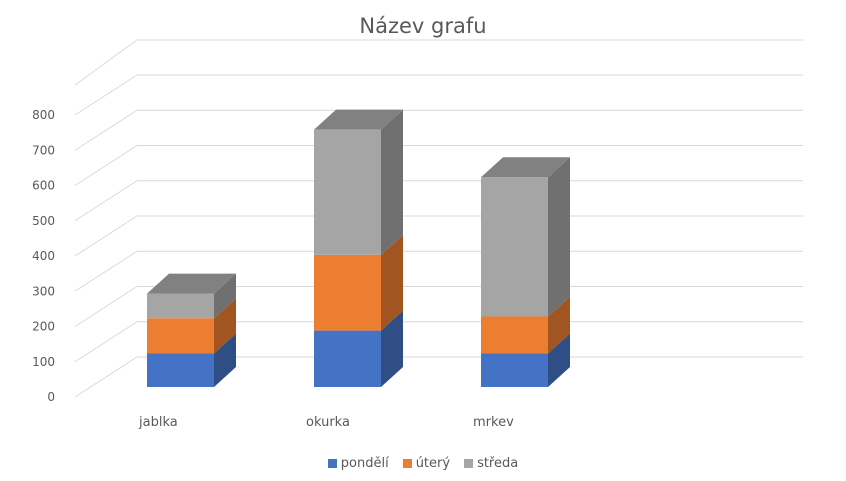  What do you see at coordinates (43, 186) in the screenshot?
I see `y-tick-label: 600` at bounding box center [43, 186].